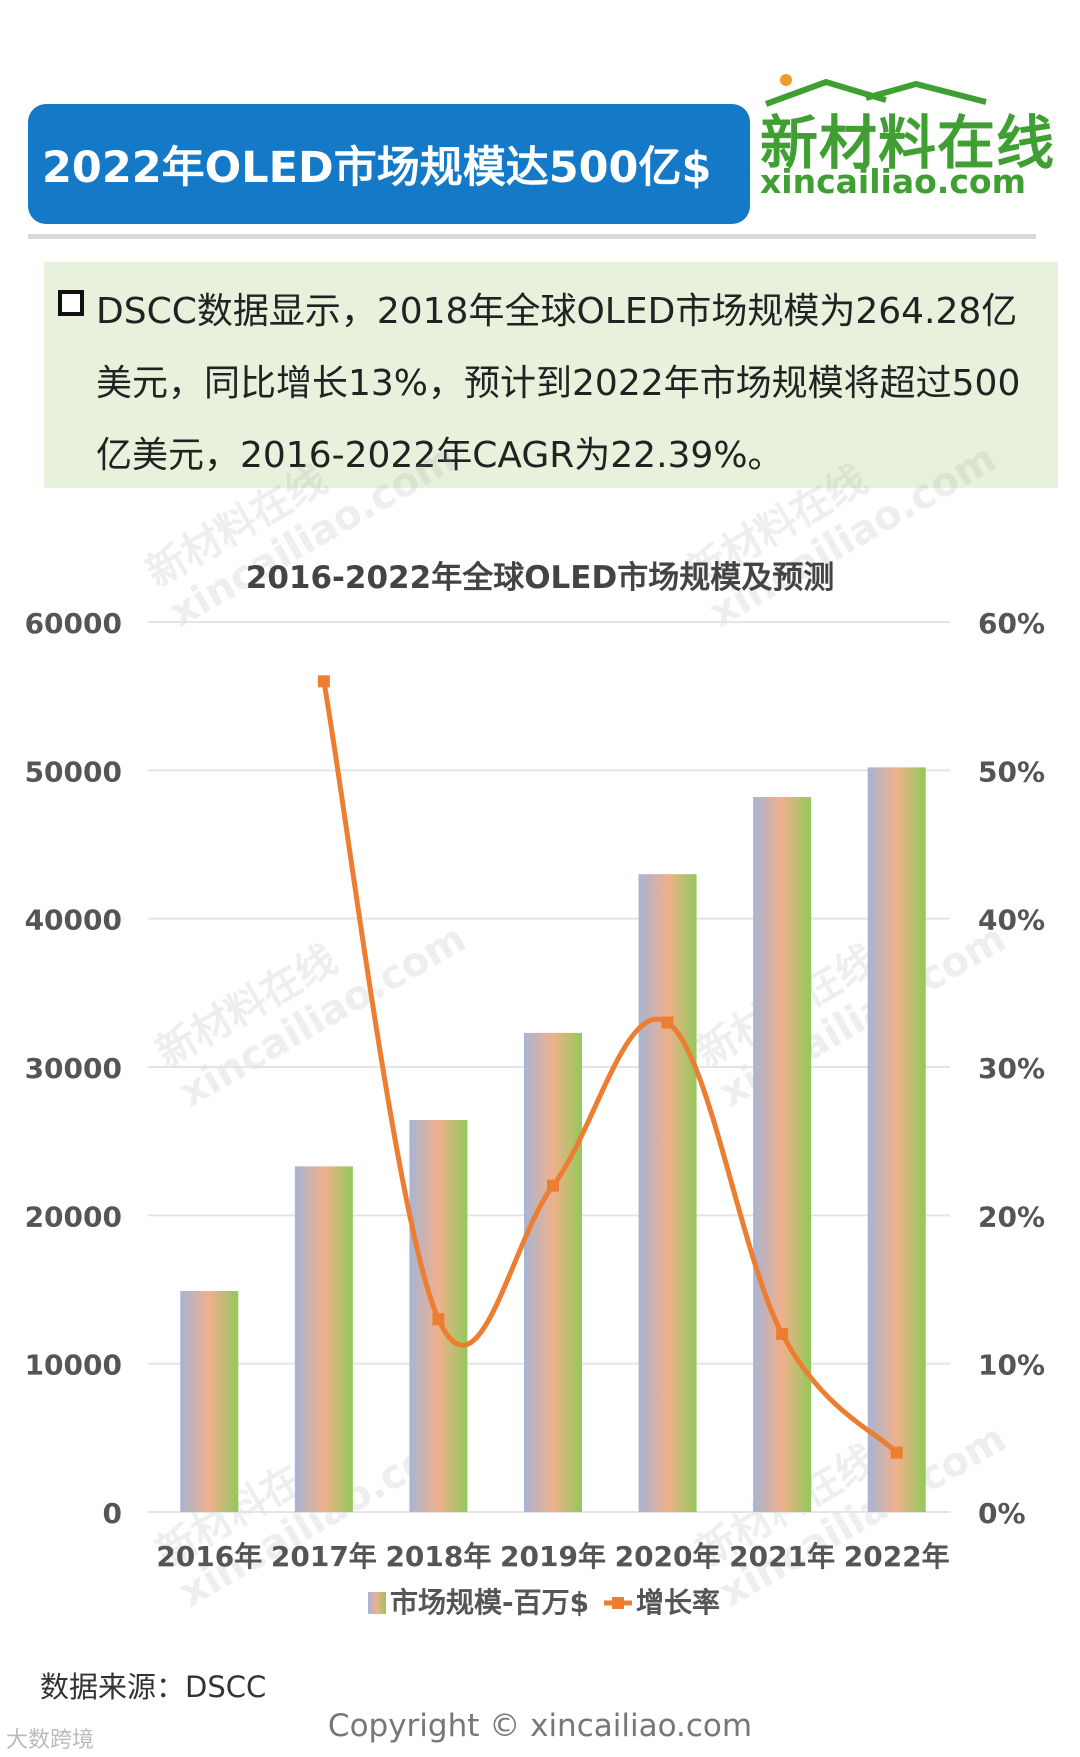 This screenshot has width=1080, height=1757. I want to click on logo-url: xincailiao.com, so click(893, 181).